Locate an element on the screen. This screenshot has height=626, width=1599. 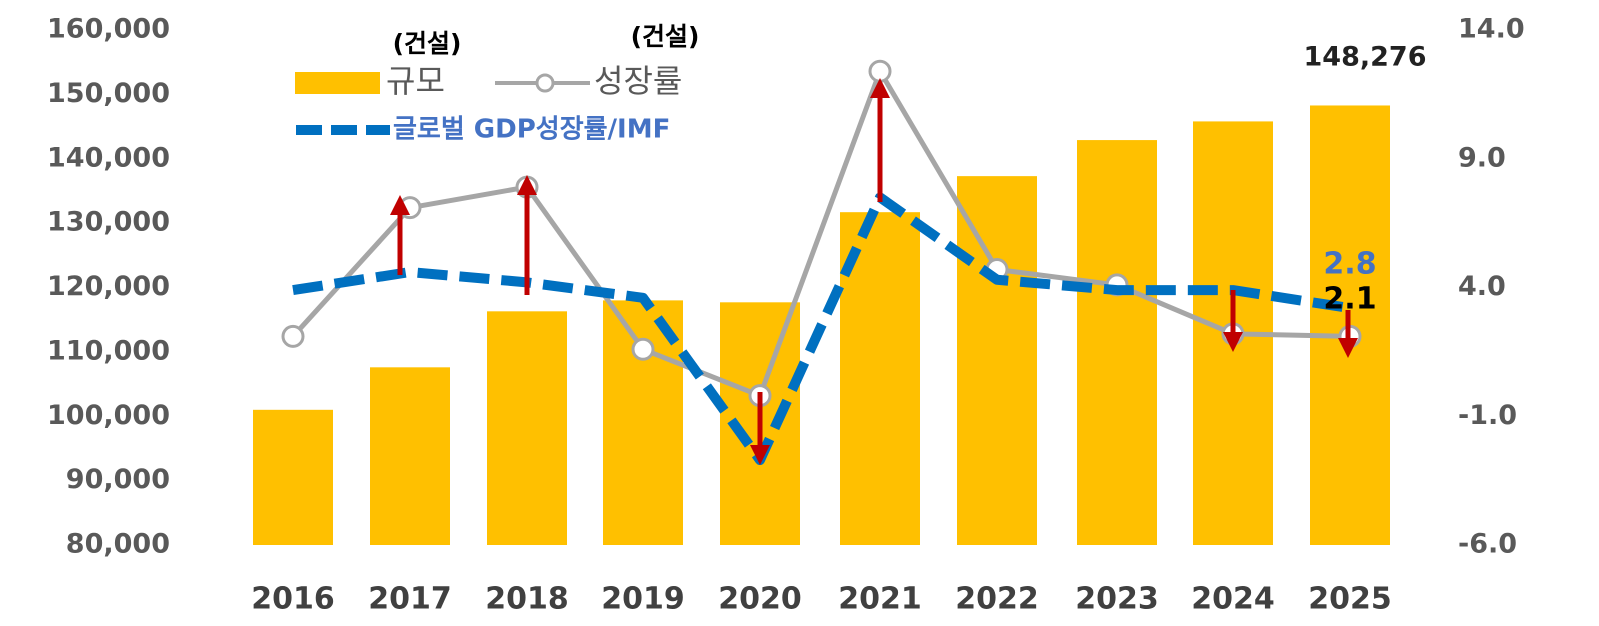
y-tick-label: 90,000 is located at coordinates (118, 479).